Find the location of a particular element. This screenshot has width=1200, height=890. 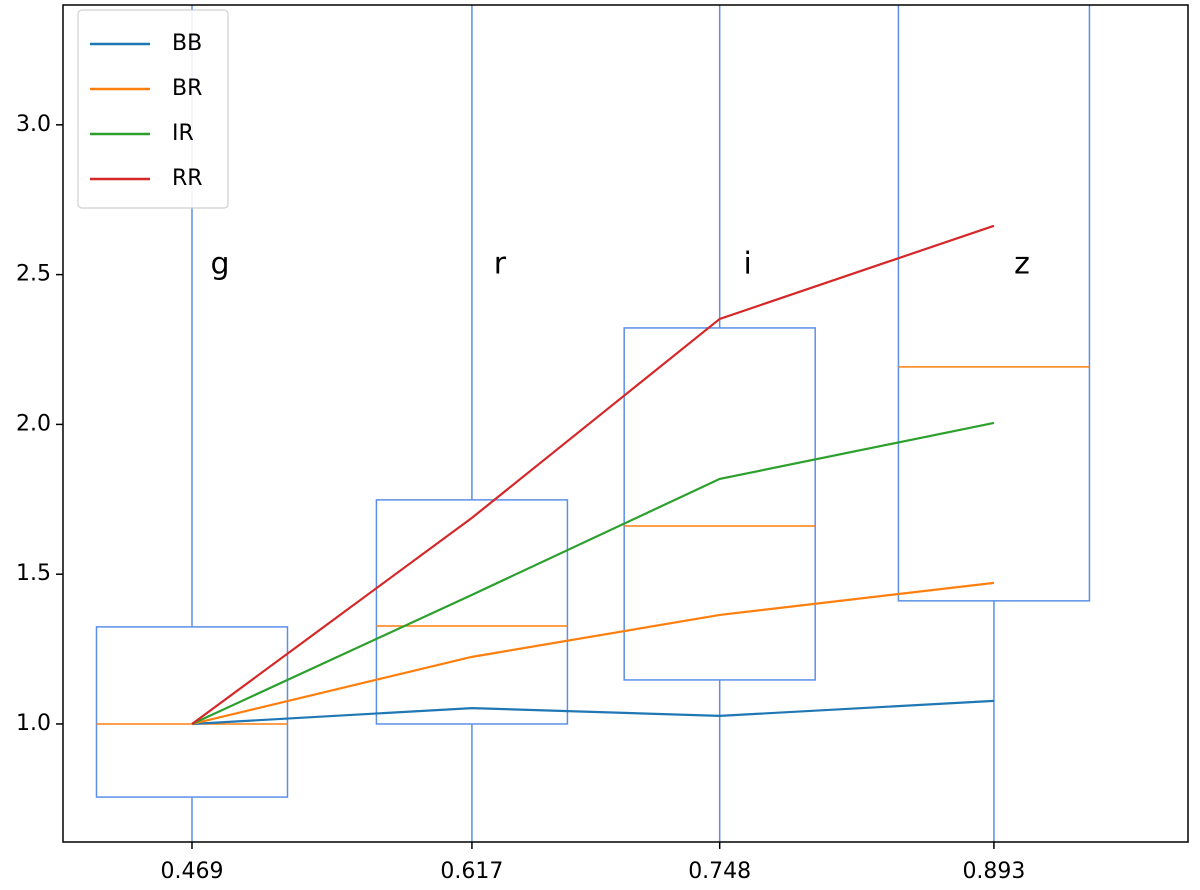

y-tick-label: 2.5 is located at coordinates (33, 274).